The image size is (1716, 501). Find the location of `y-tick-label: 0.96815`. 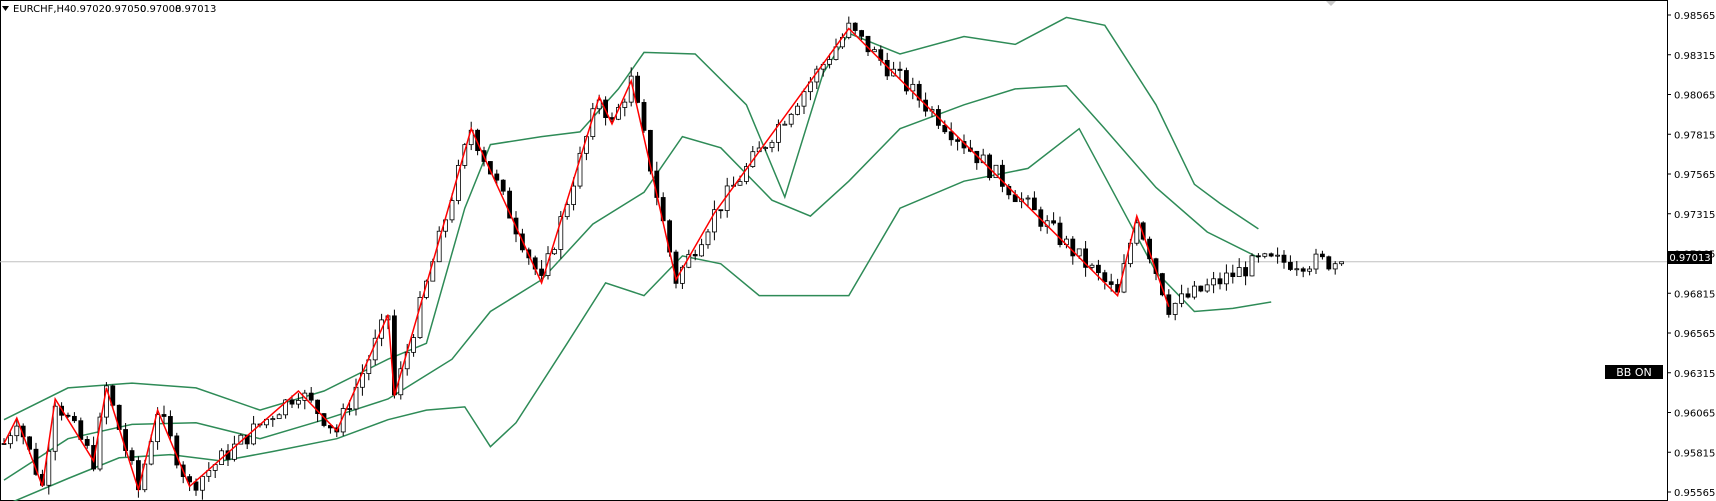

y-tick-label: 0.96815 is located at coordinates (1694, 294).